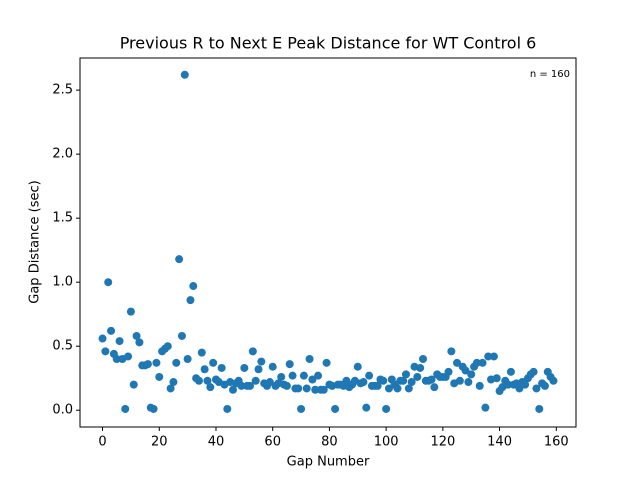 This screenshot has width=640, height=480. I want to click on x-tick-label: 80, so click(329, 442).